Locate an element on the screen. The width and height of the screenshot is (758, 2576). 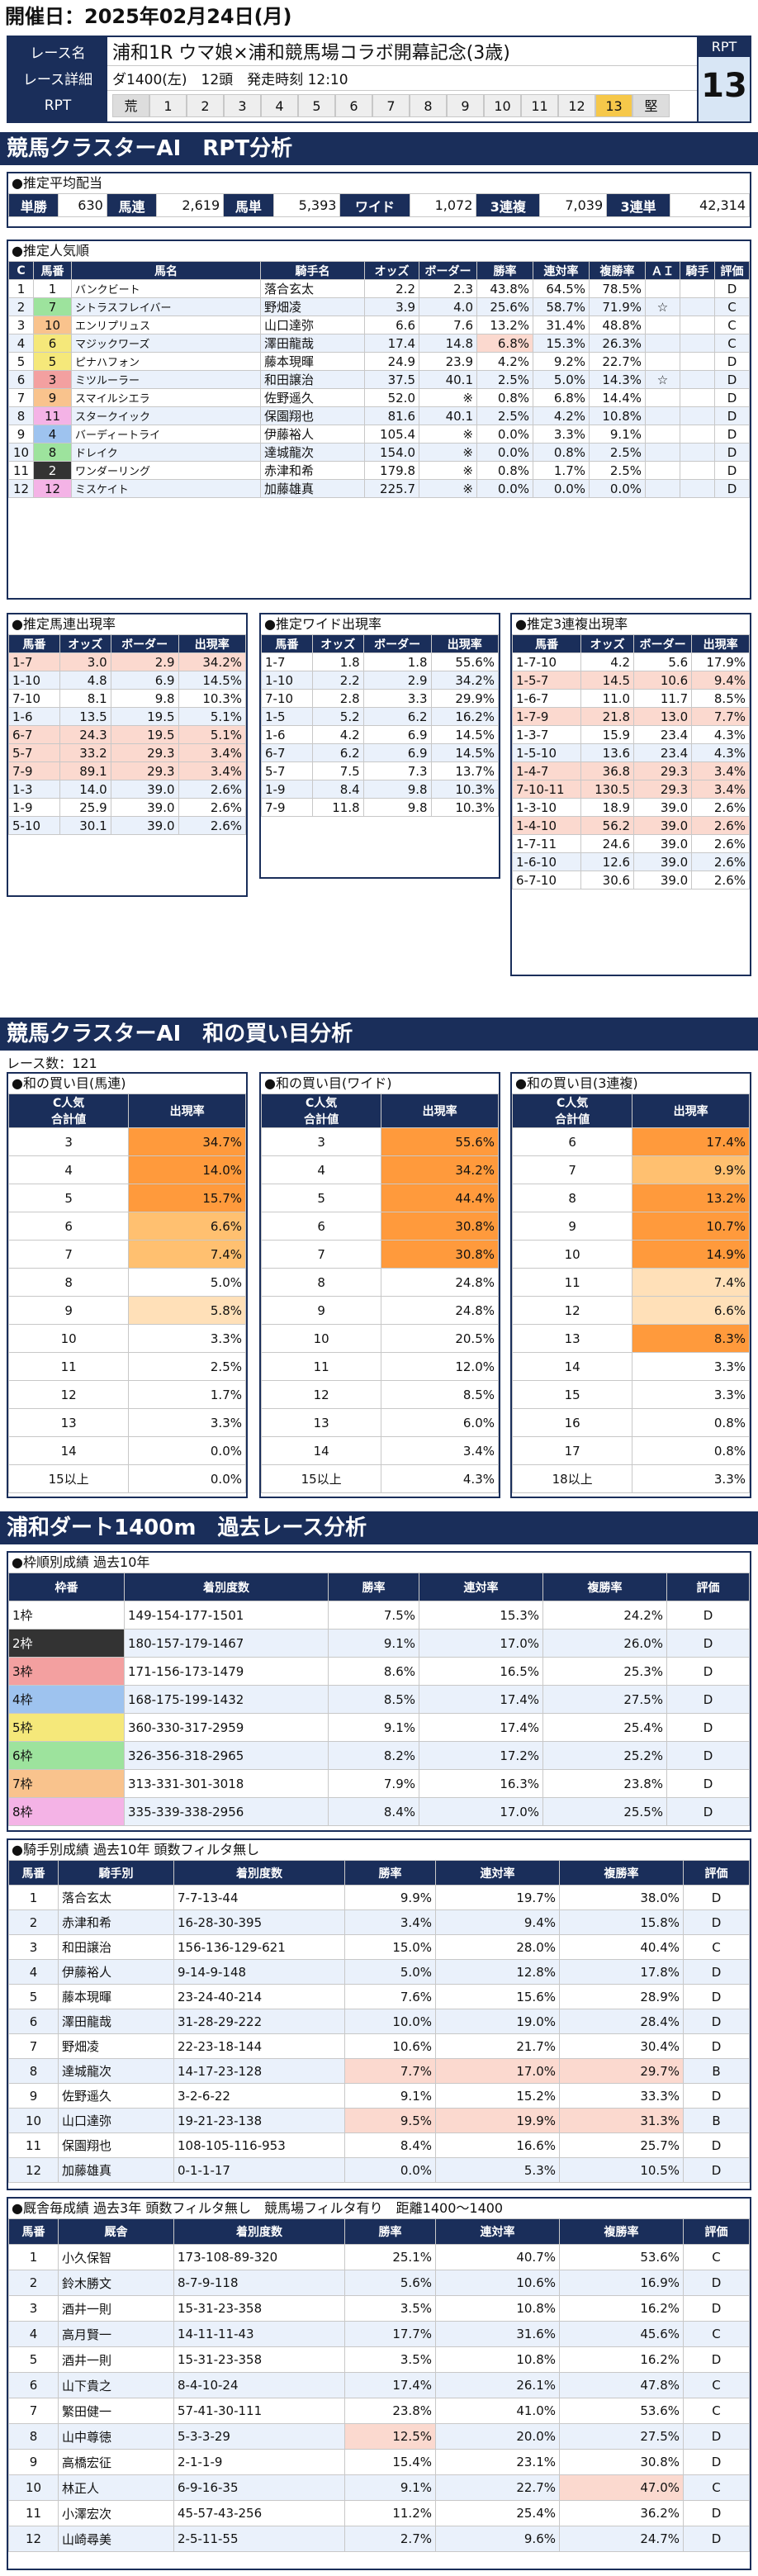
avg-value: 5,393 is located at coordinates (306, 205).